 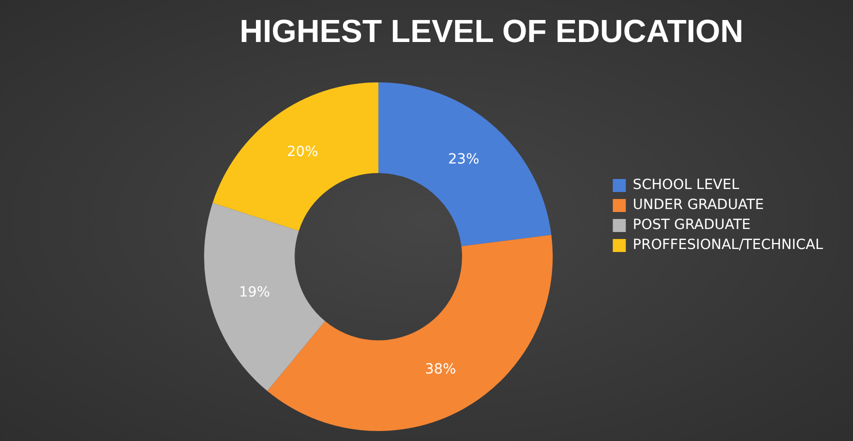 I want to click on legend-label: SCHOOL LEVEL, so click(x=686, y=185).